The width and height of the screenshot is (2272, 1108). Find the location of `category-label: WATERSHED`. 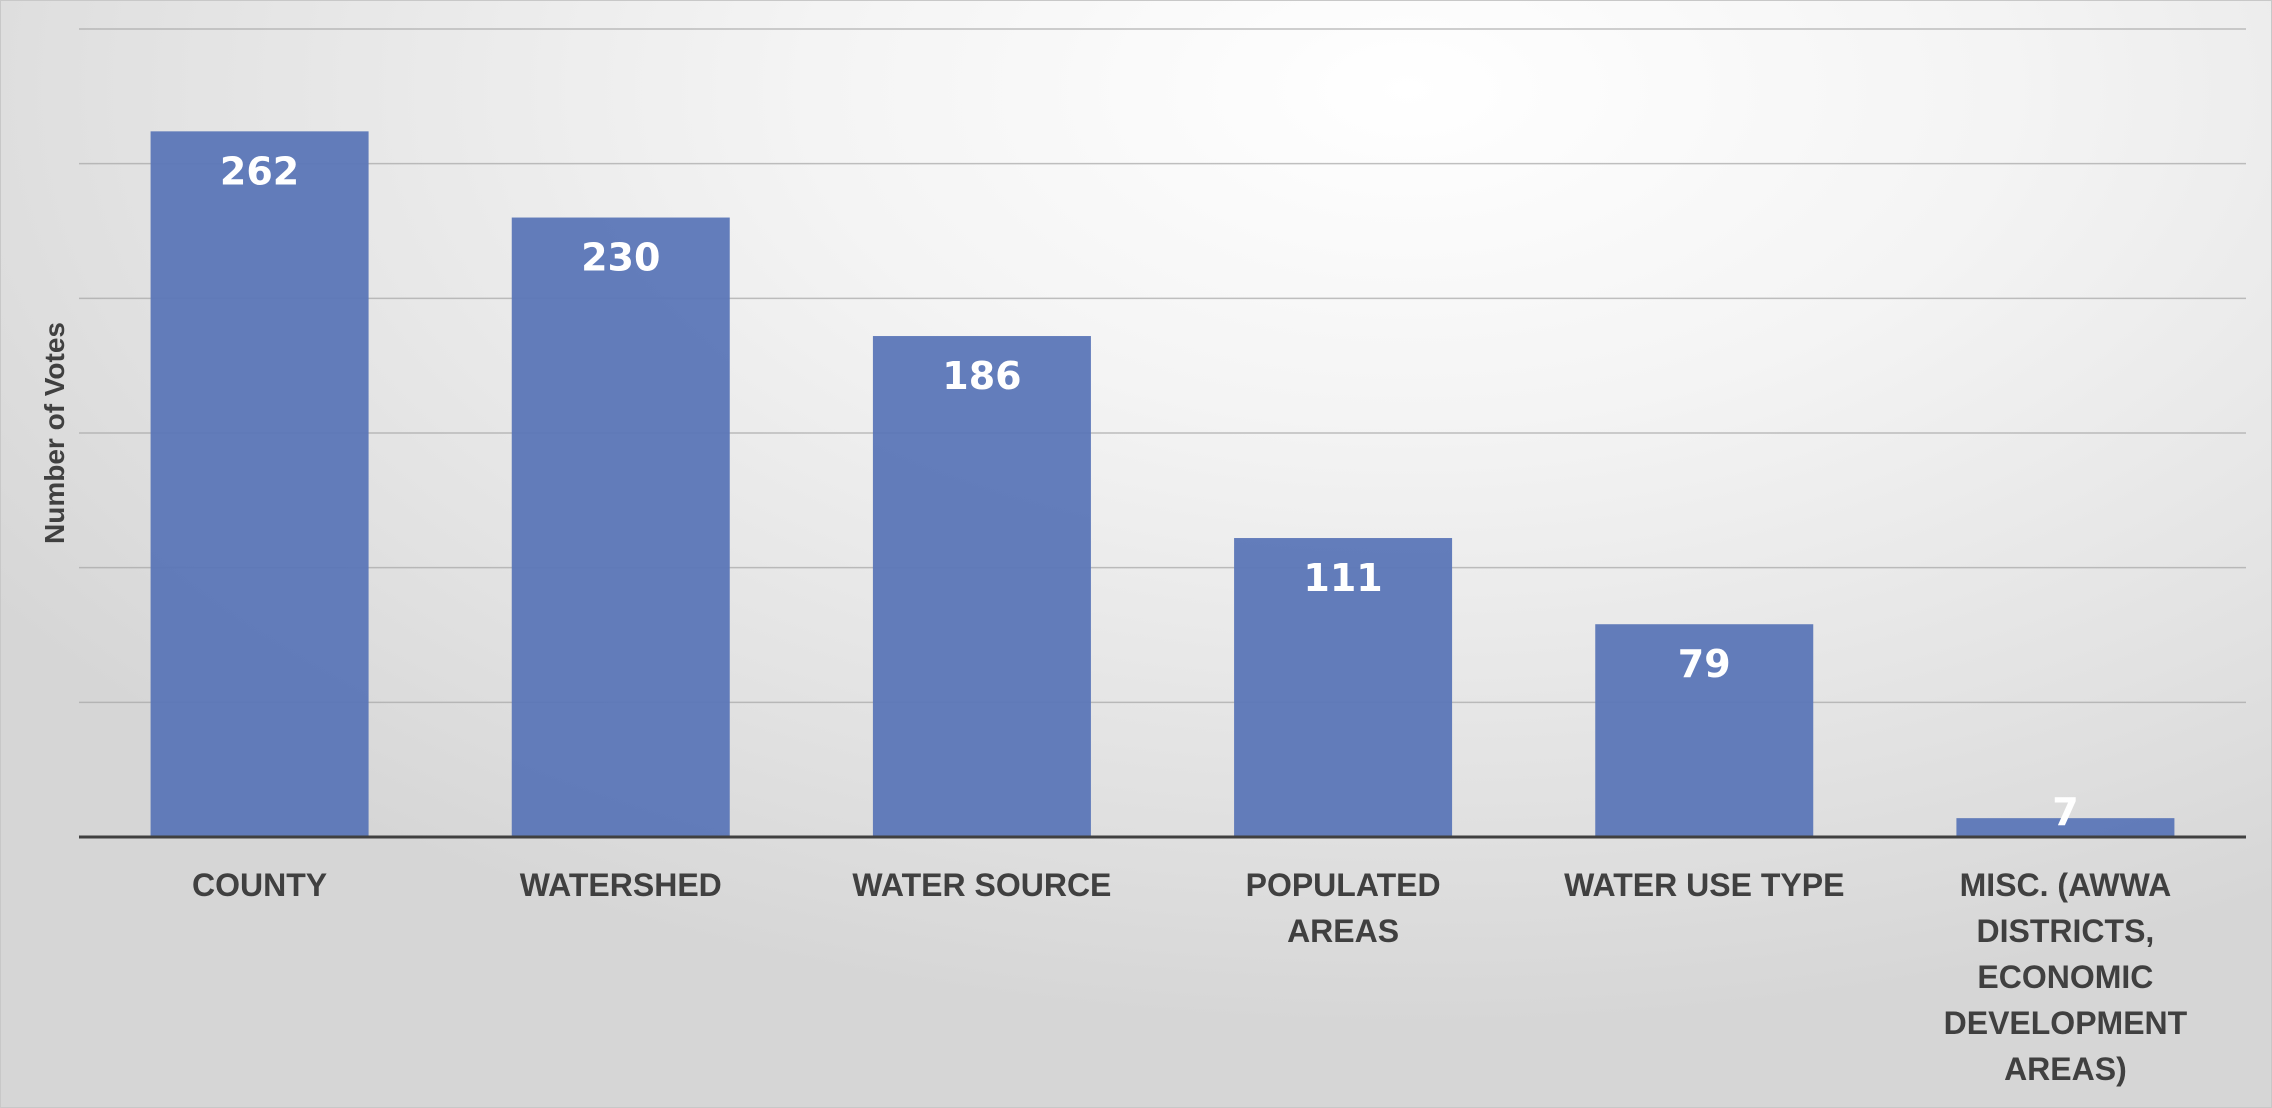

category-label: WATERSHED is located at coordinates (620, 885).